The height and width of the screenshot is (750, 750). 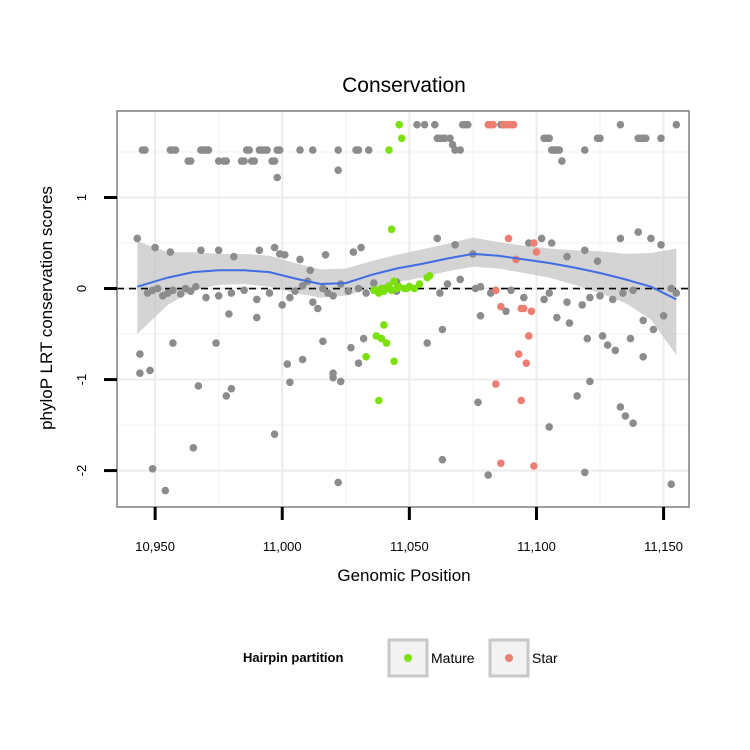 I want to click on y-axis-tick-label: -1, so click(x=81, y=380).